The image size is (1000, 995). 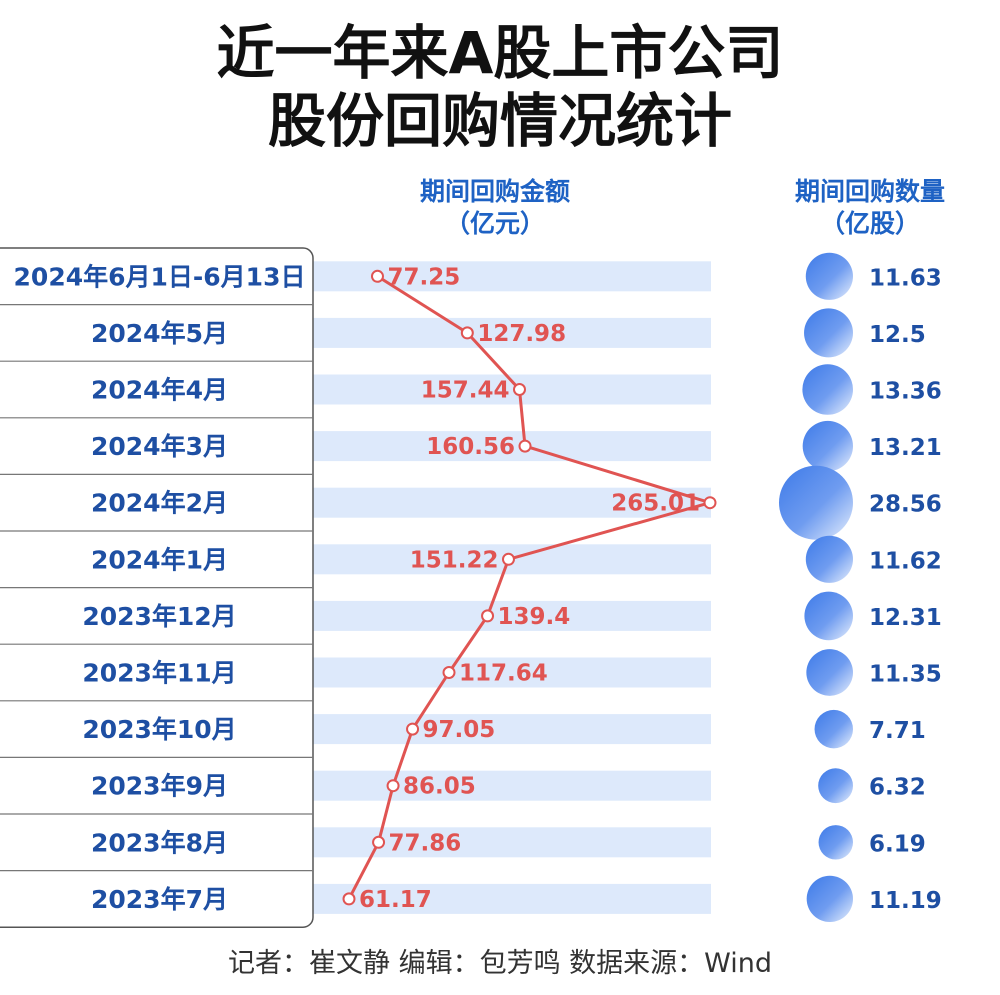 What do you see at coordinates (454, 560) in the screenshot?
I see `amount-label: 151.22` at bounding box center [454, 560].